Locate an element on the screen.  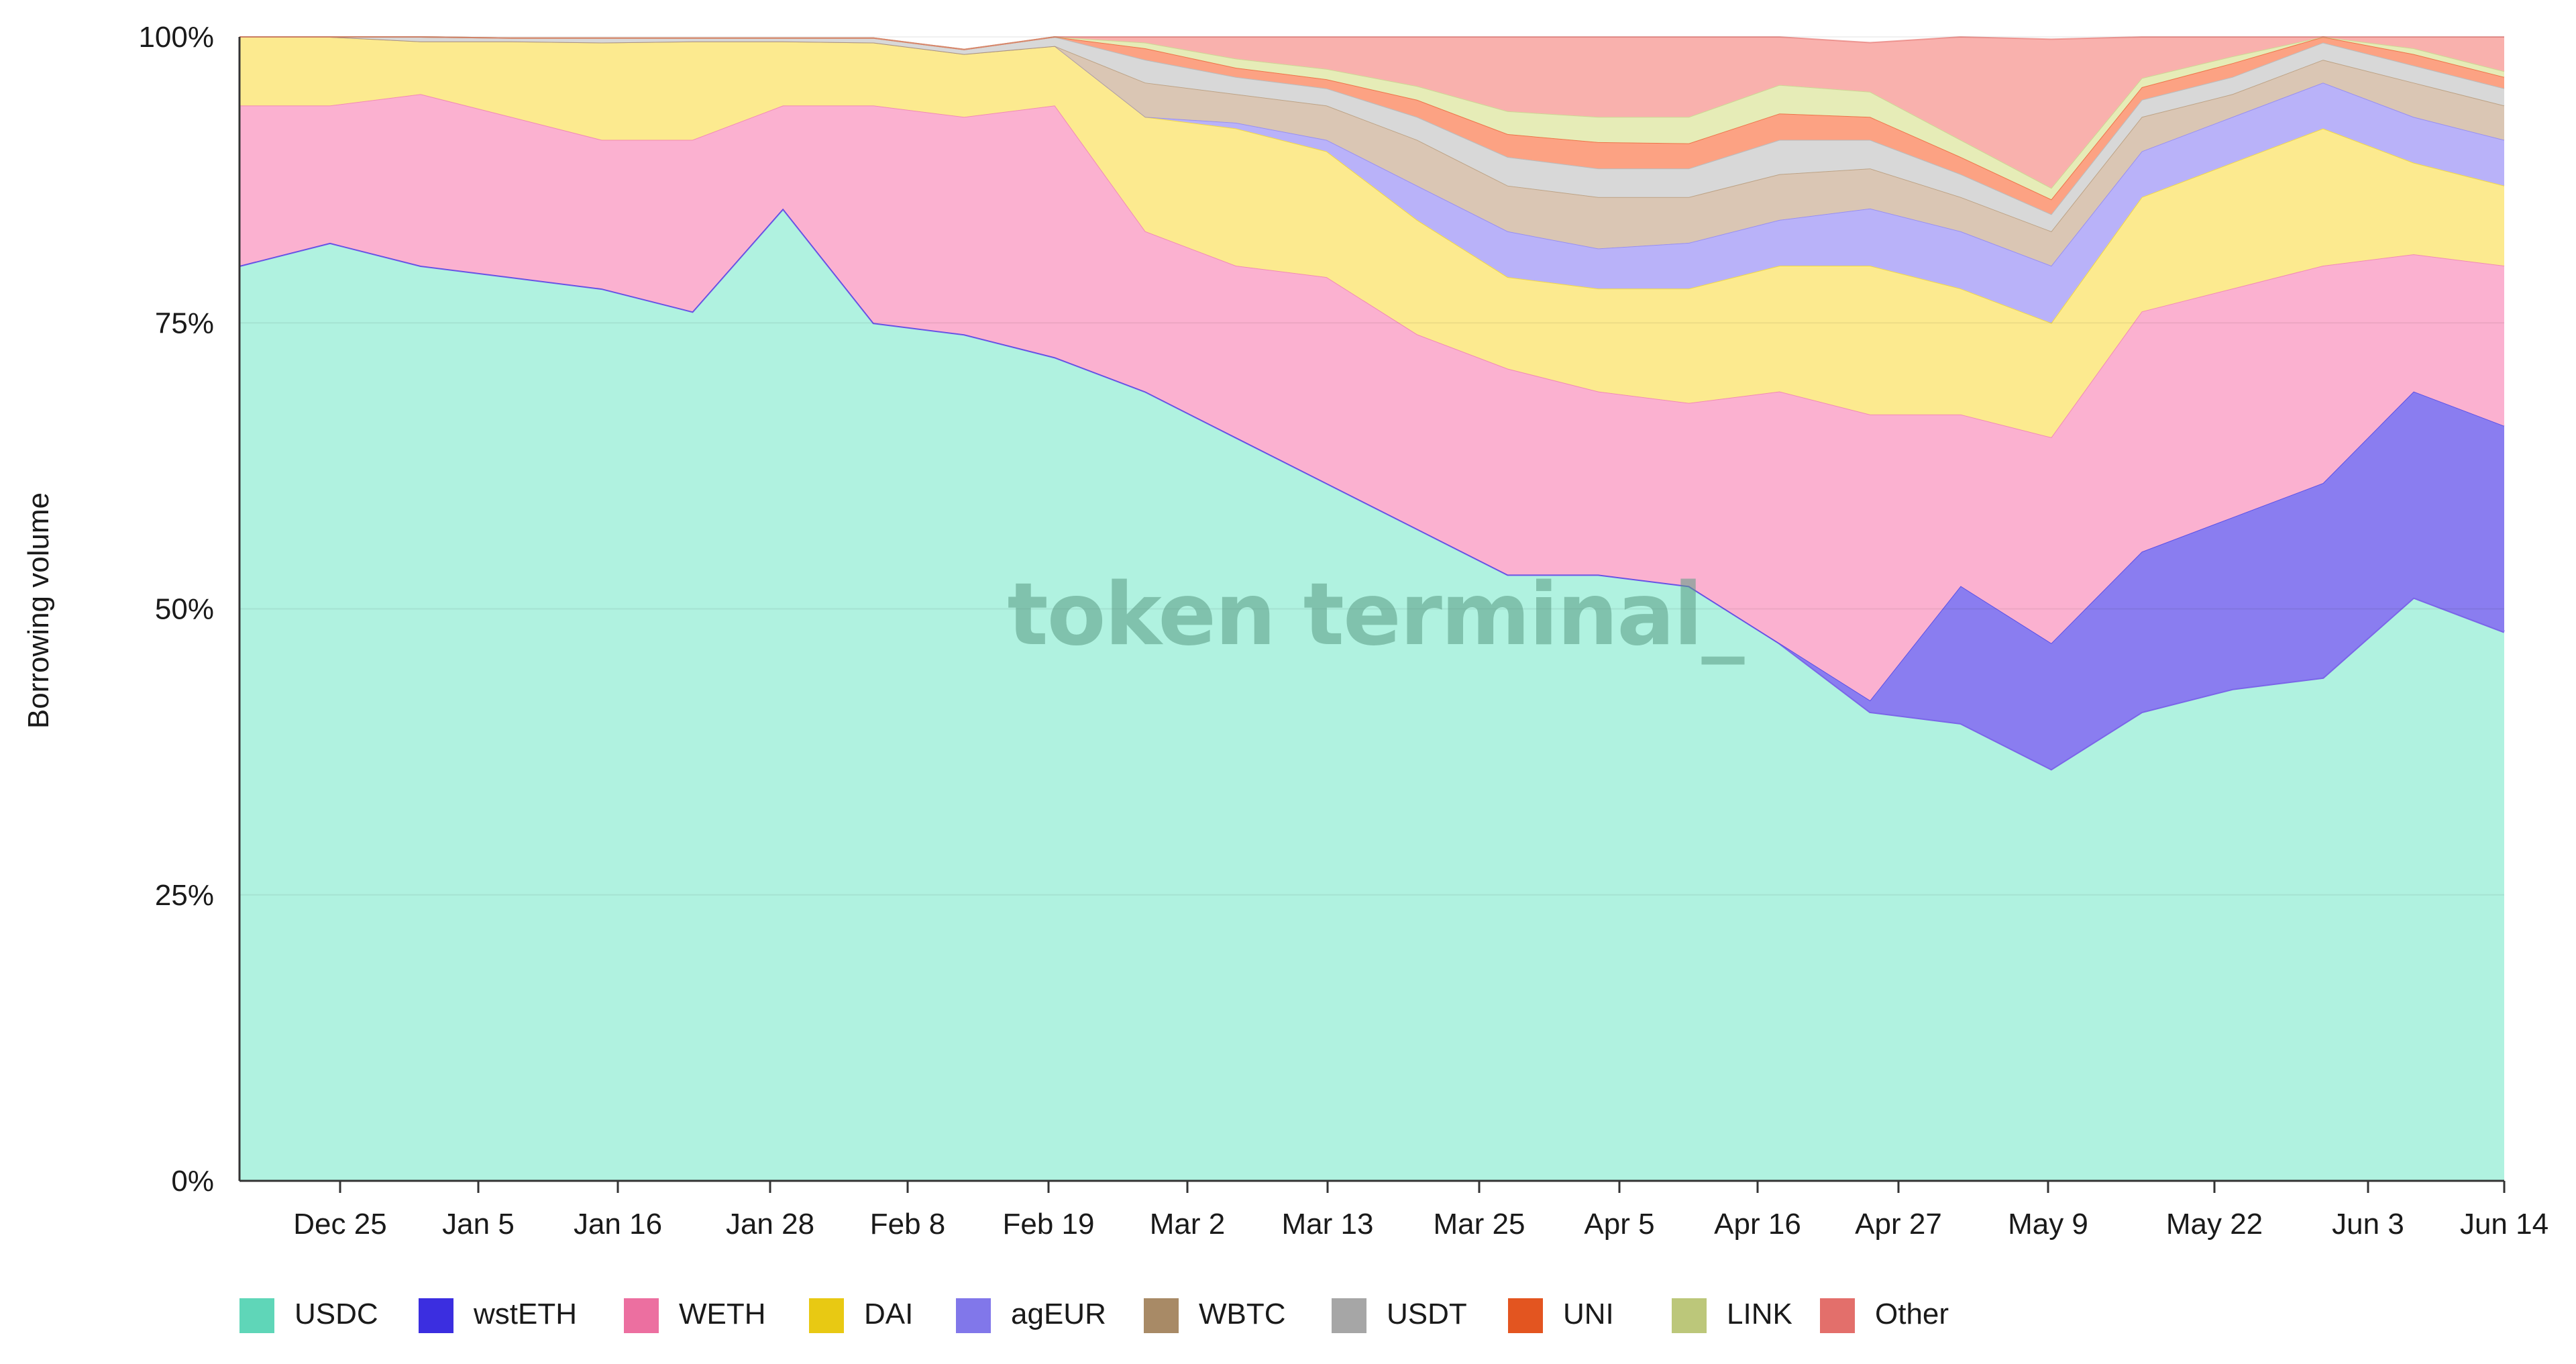
x-tick-label: Jan 5 is located at coordinates (478, 1224).